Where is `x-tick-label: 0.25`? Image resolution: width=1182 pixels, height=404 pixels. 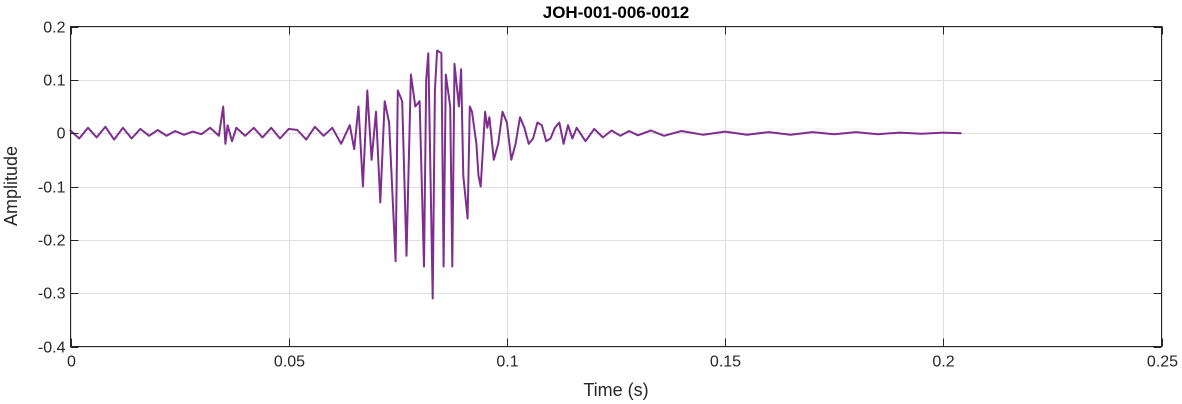 x-tick-label: 0.25 is located at coordinates (1162, 362).